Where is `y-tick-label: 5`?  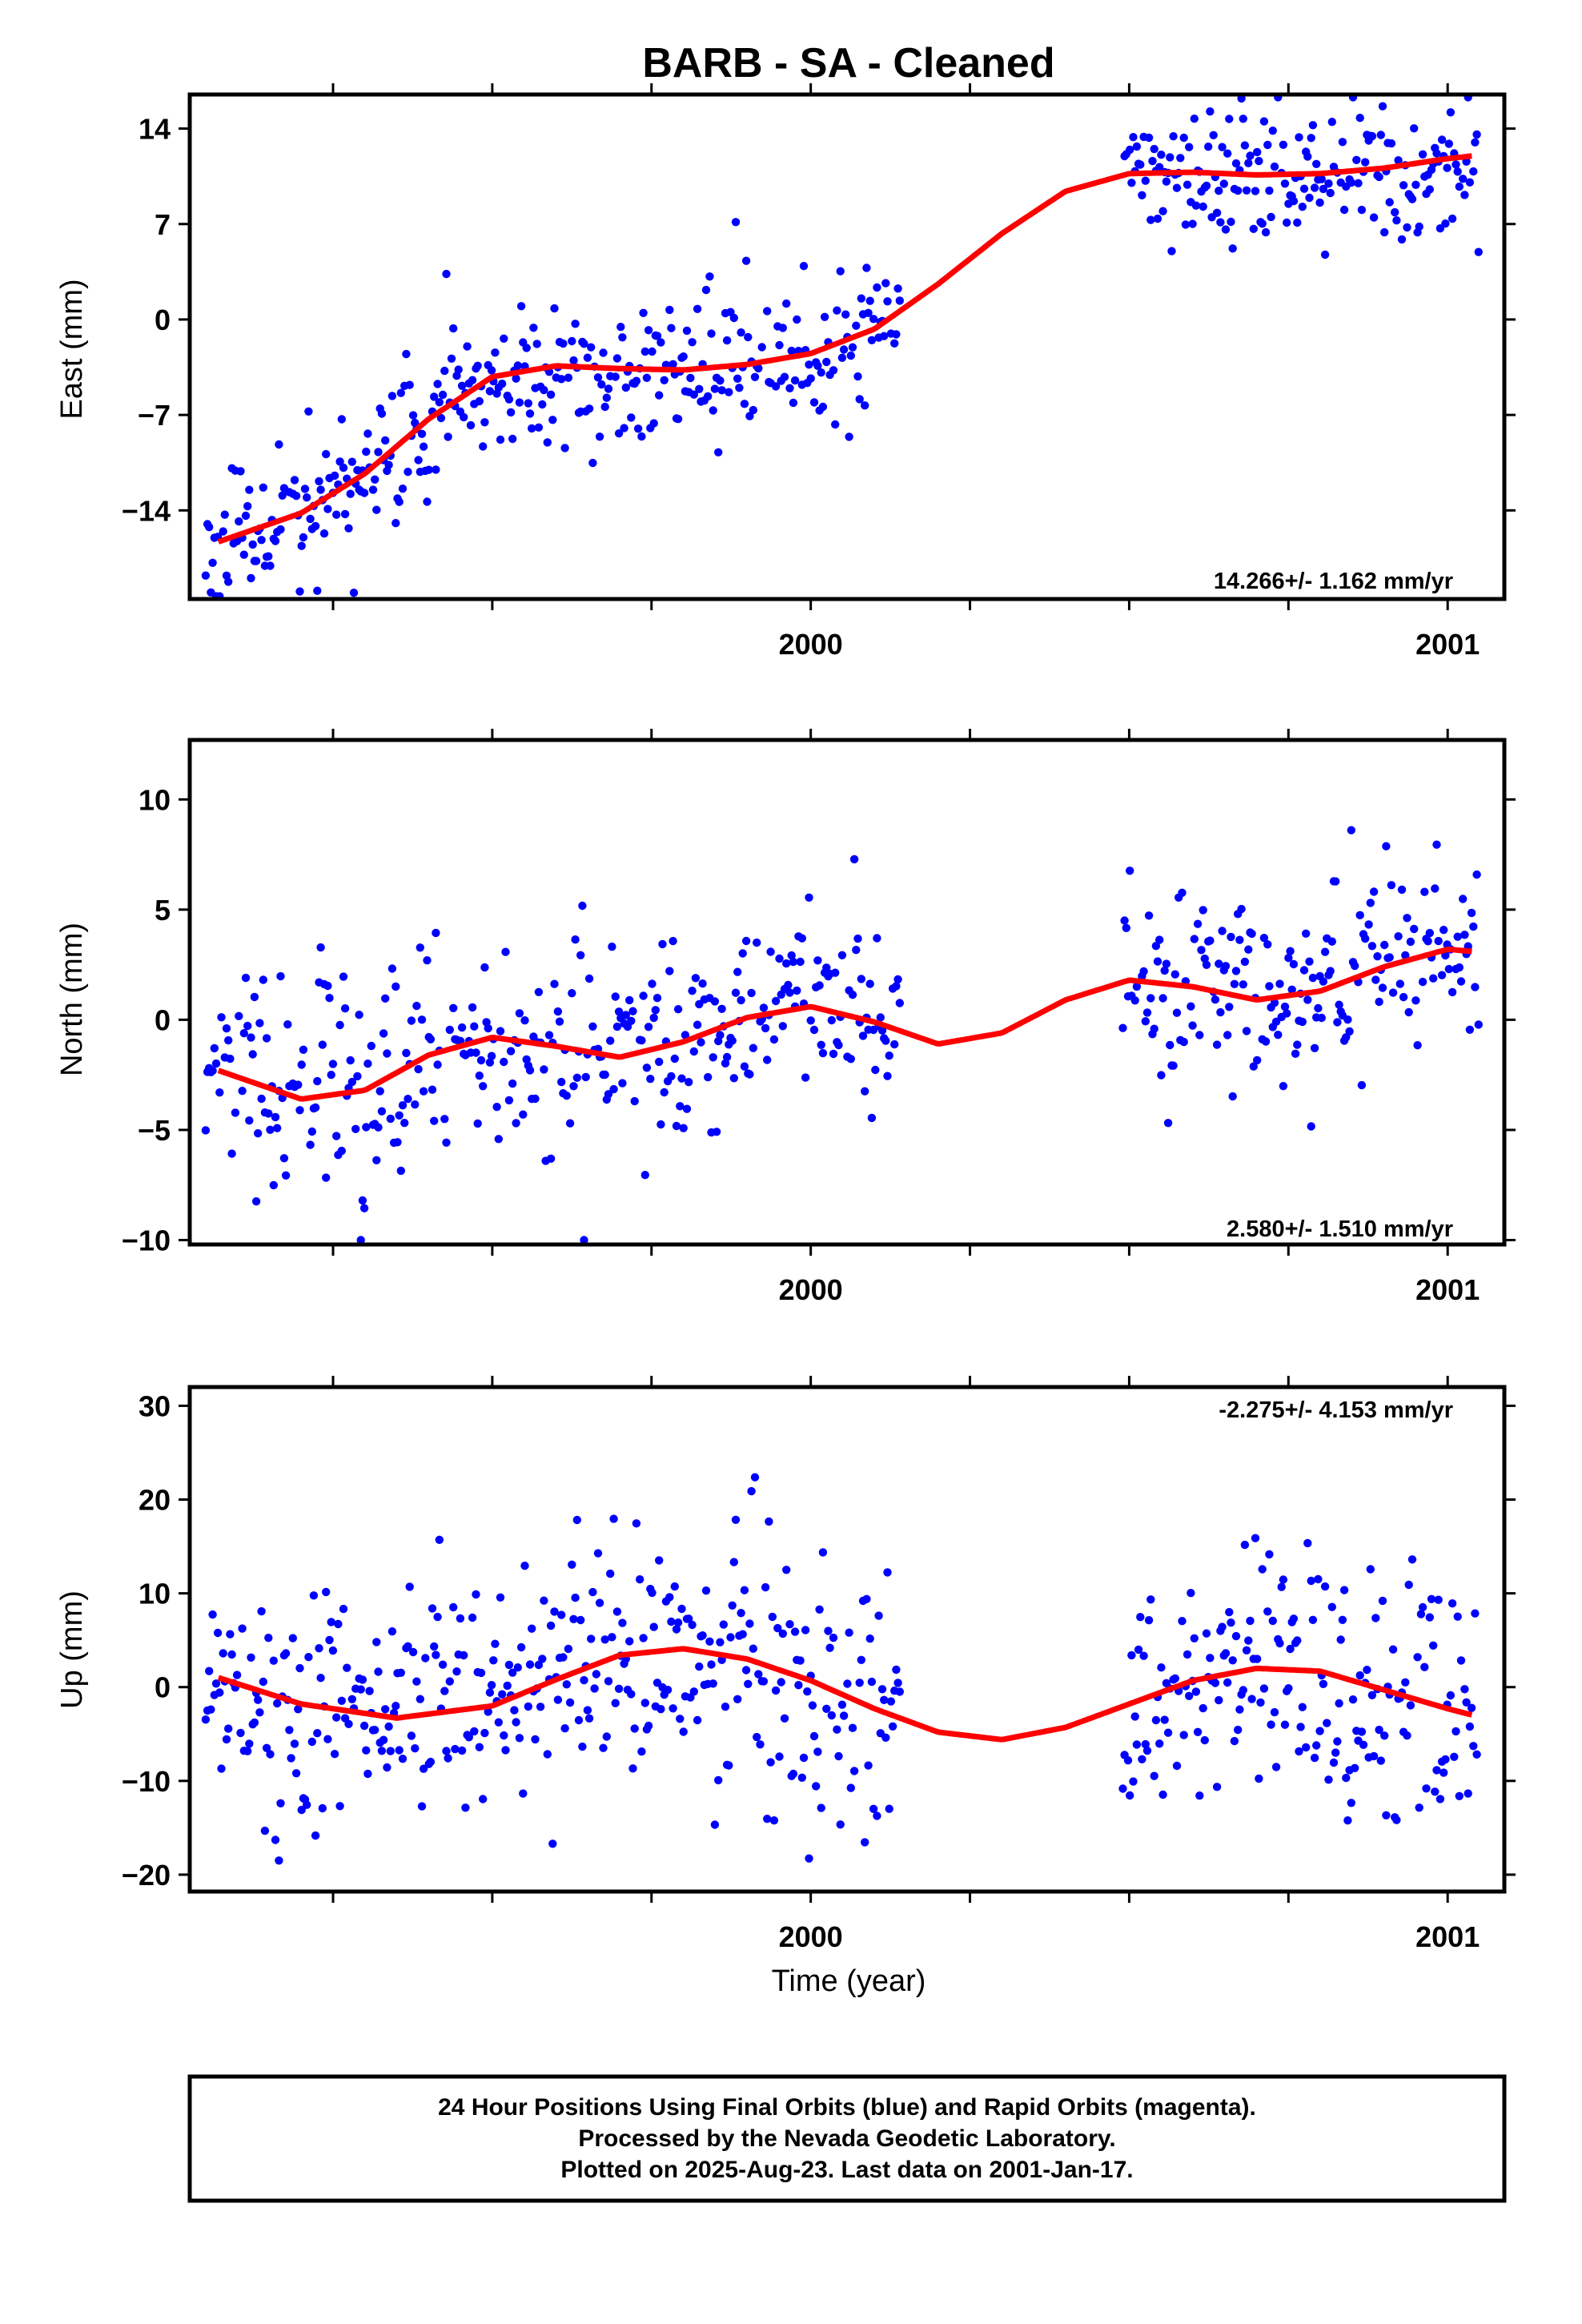 y-tick-label: 5 is located at coordinates (163, 910).